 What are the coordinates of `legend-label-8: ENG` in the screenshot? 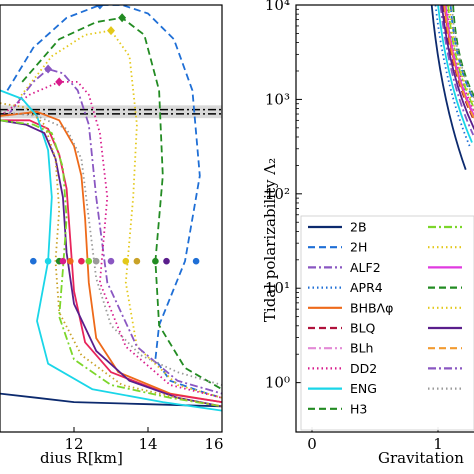 It's located at (363, 388).